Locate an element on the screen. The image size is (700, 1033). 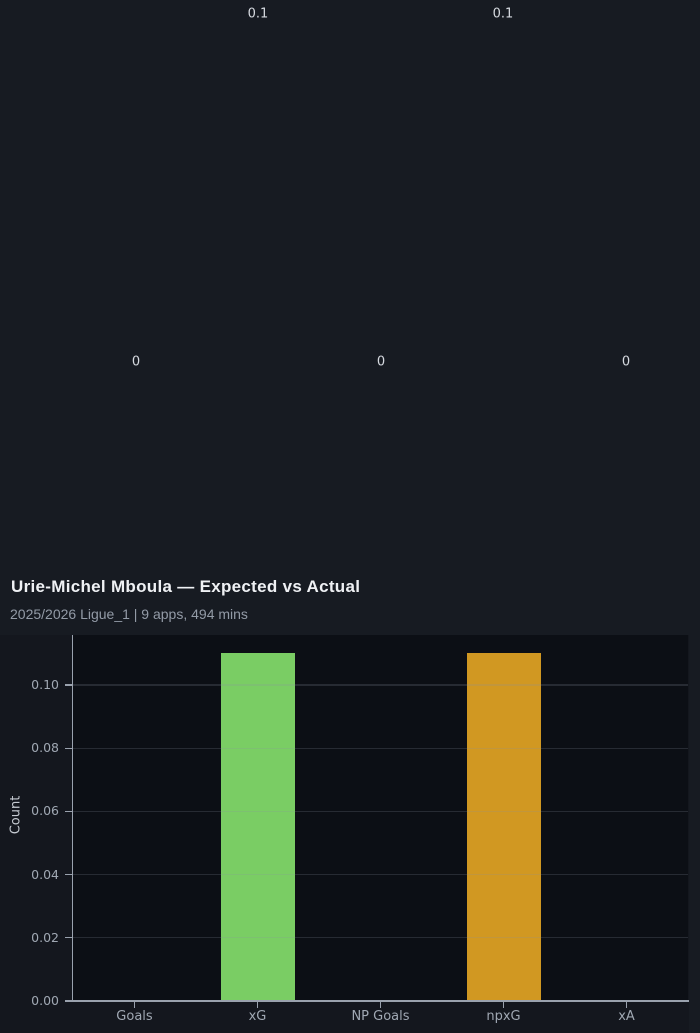
x-category-label: NP Goals is located at coordinates (380, 1016).